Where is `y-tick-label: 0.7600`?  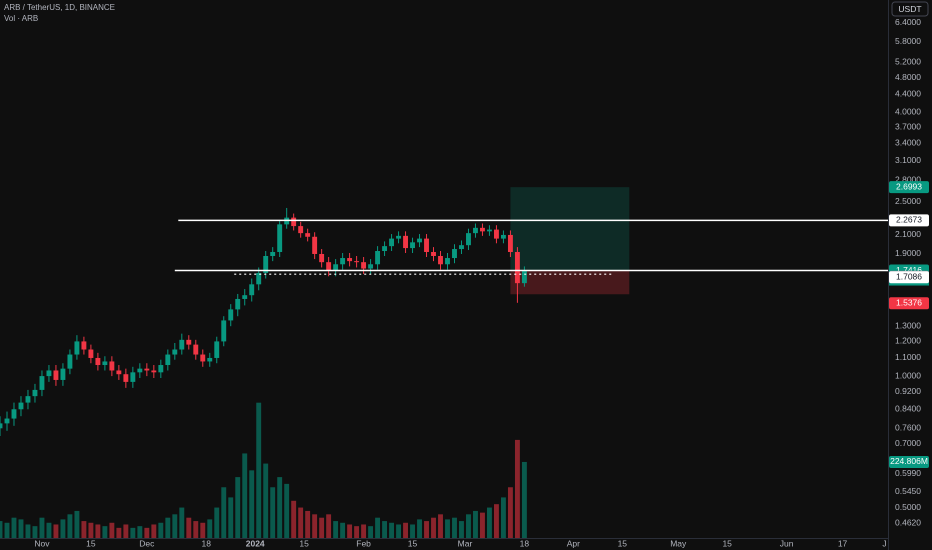 y-tick-label: 0.7600 is located at coordinates (908, 428).